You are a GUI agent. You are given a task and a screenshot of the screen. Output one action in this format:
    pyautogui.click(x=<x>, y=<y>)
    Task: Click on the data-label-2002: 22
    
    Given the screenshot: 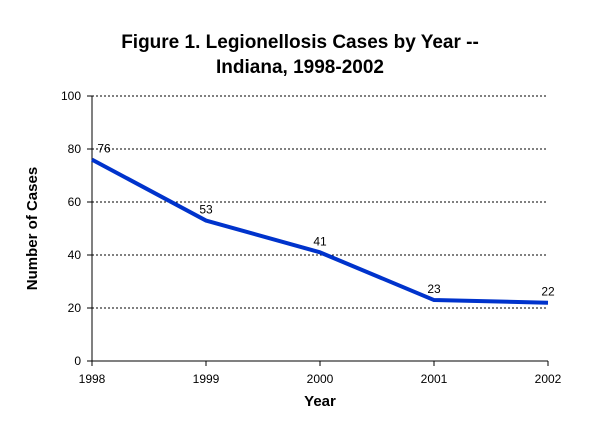 What is the action you would take?
    pyautogui.click(x=548, y=292)
    